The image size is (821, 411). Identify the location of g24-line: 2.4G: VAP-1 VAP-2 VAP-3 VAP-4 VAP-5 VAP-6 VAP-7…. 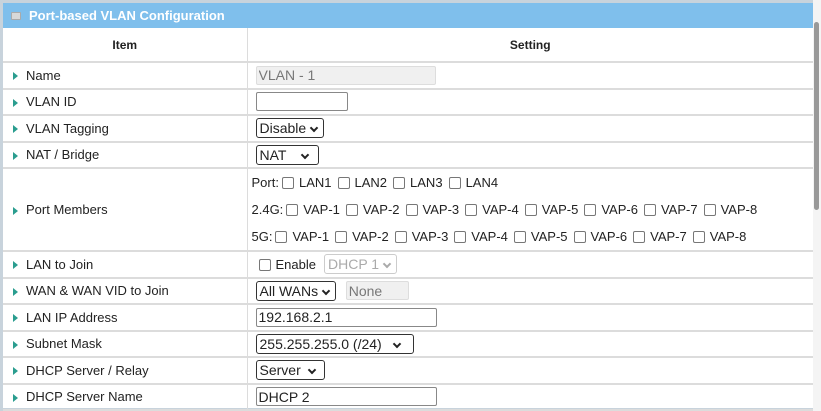
(533, 209).